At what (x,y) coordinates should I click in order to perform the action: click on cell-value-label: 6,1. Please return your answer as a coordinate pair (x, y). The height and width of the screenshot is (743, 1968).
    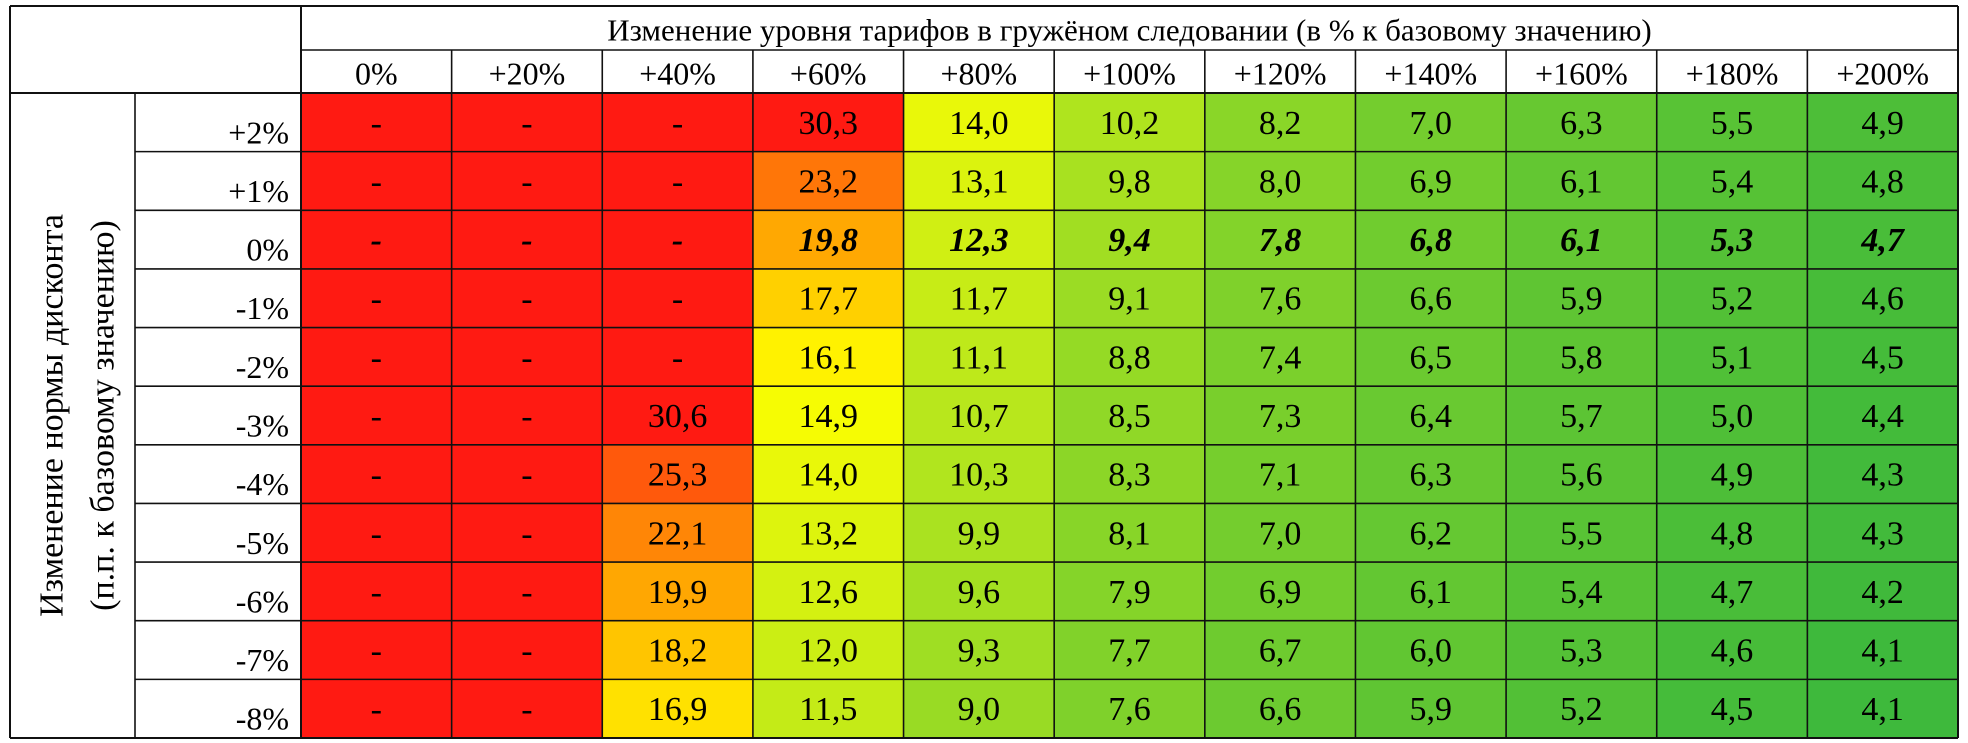
    Looking at the image, I should click on (1581, 181).